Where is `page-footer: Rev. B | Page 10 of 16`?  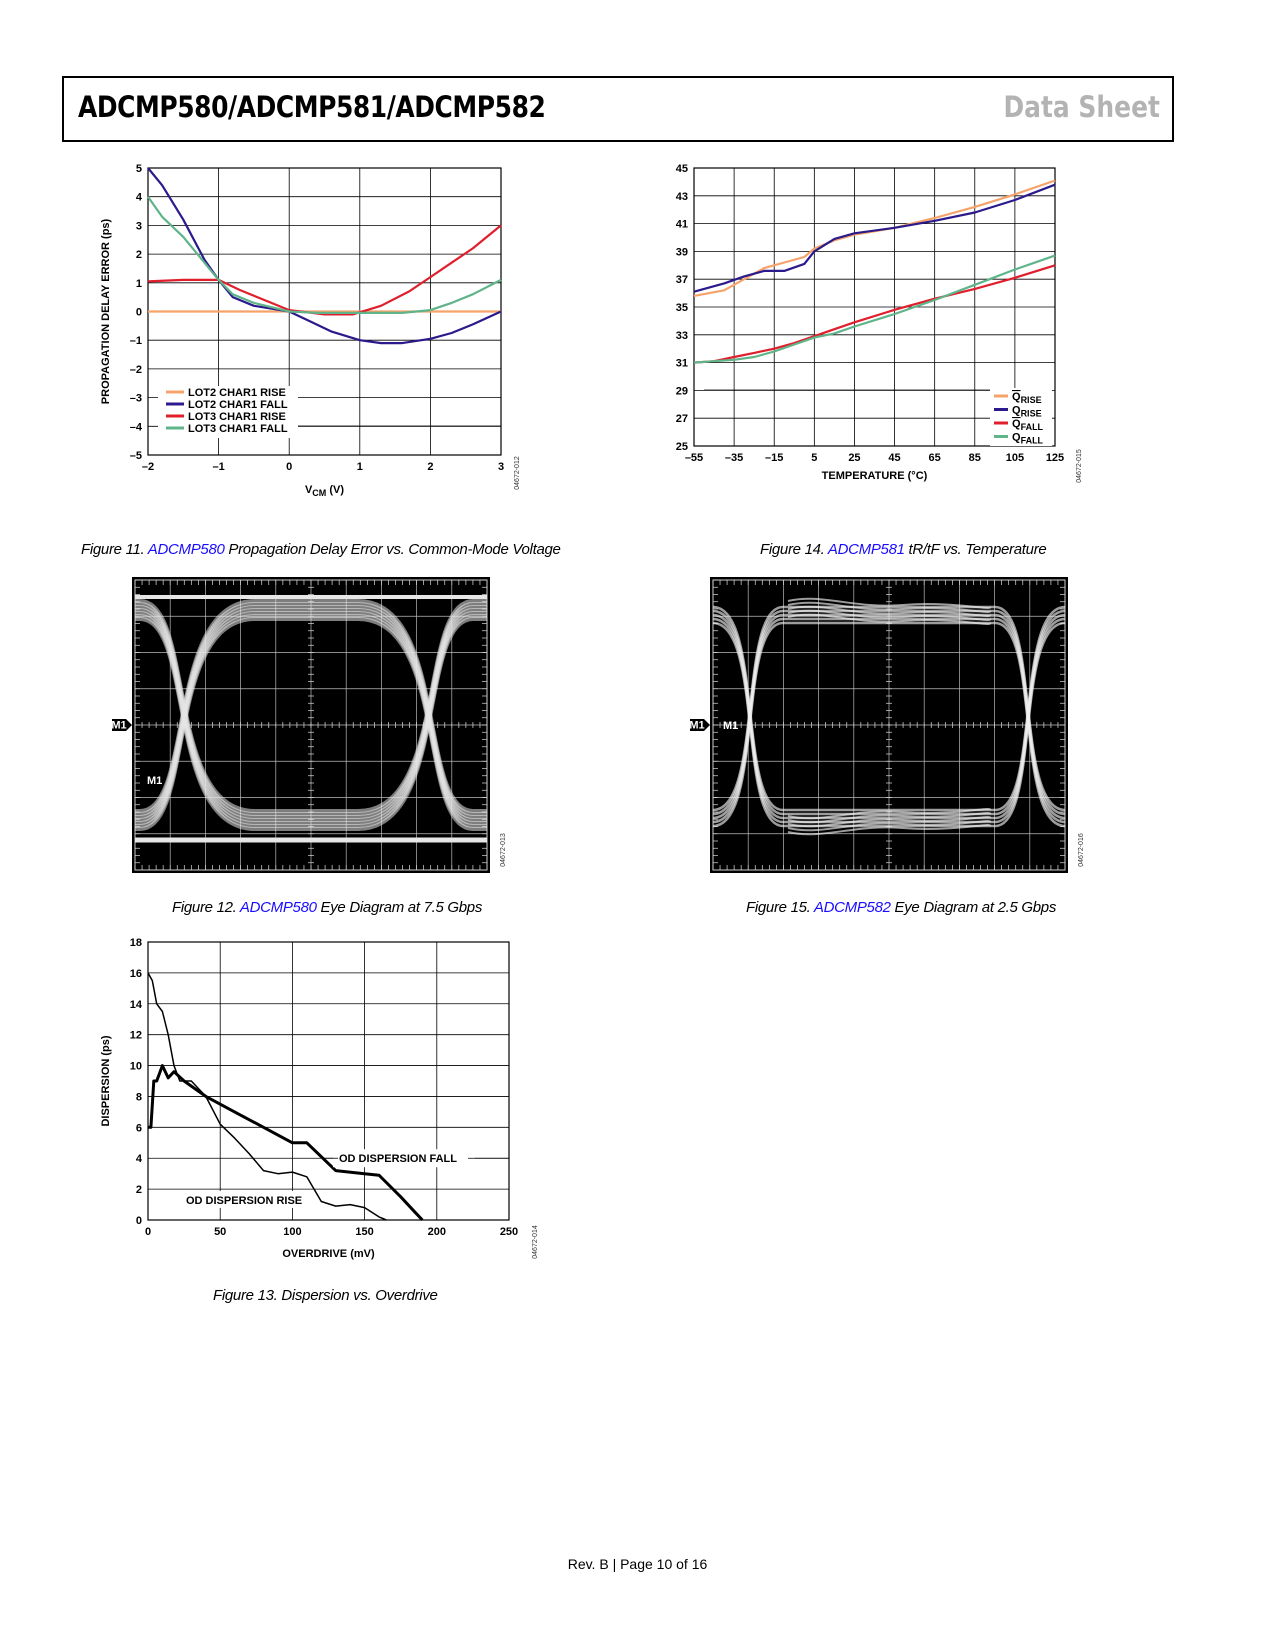
page-footer: Rev. B | Page 10 of 16 is located at coordinates (637, 1564).